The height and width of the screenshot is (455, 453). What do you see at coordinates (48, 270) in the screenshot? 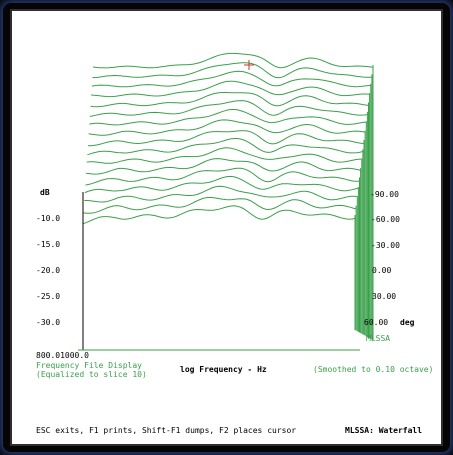
I see `left-tick: -20.0` at bounding box center [48, 270].